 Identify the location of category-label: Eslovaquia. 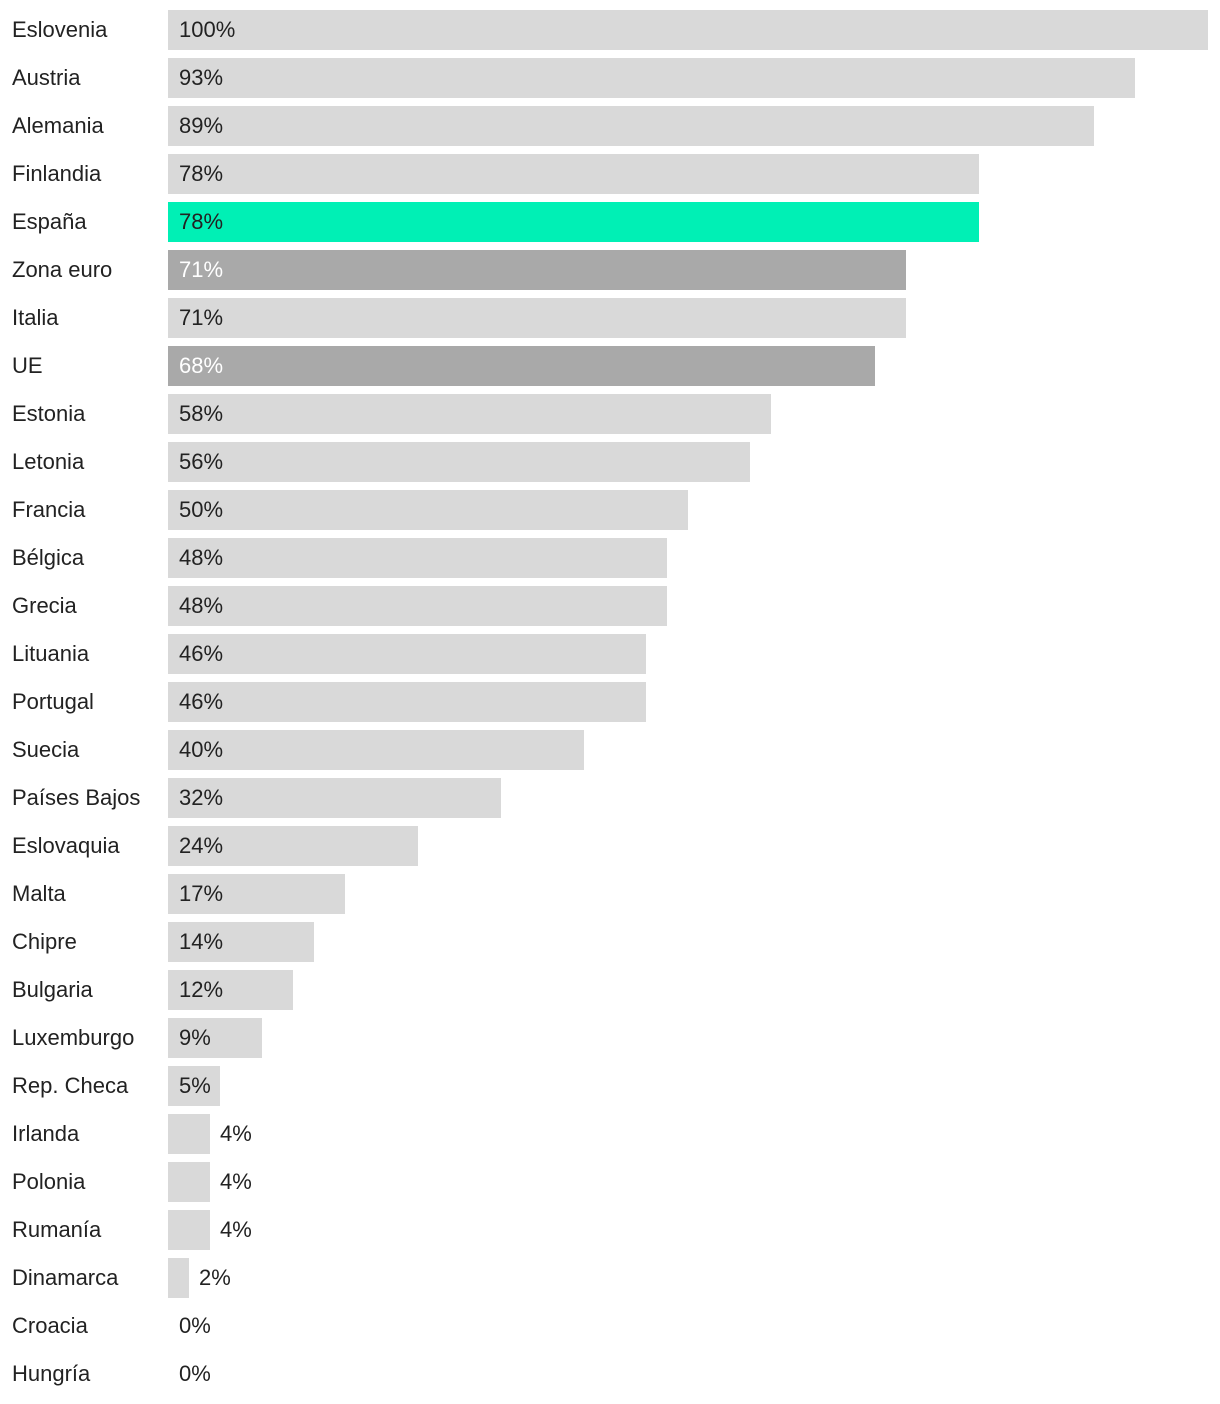
(66, 845).